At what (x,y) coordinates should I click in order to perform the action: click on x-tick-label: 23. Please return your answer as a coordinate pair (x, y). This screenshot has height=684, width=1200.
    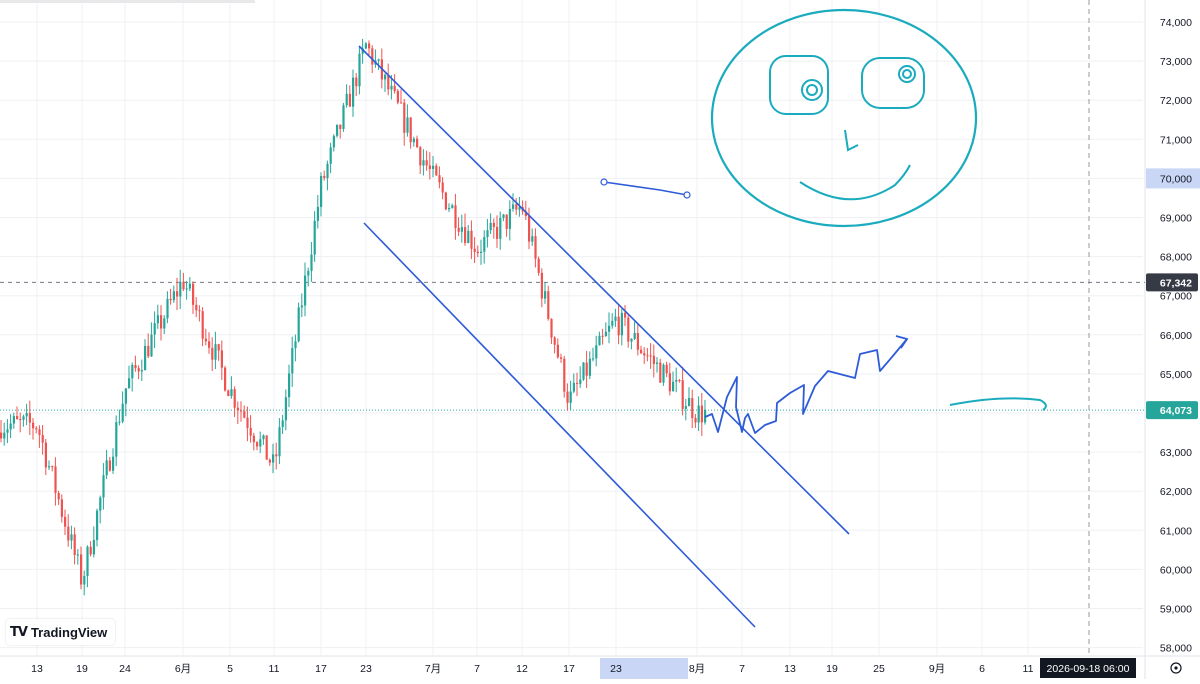
    Looking at the image, I should click on (366, 669).